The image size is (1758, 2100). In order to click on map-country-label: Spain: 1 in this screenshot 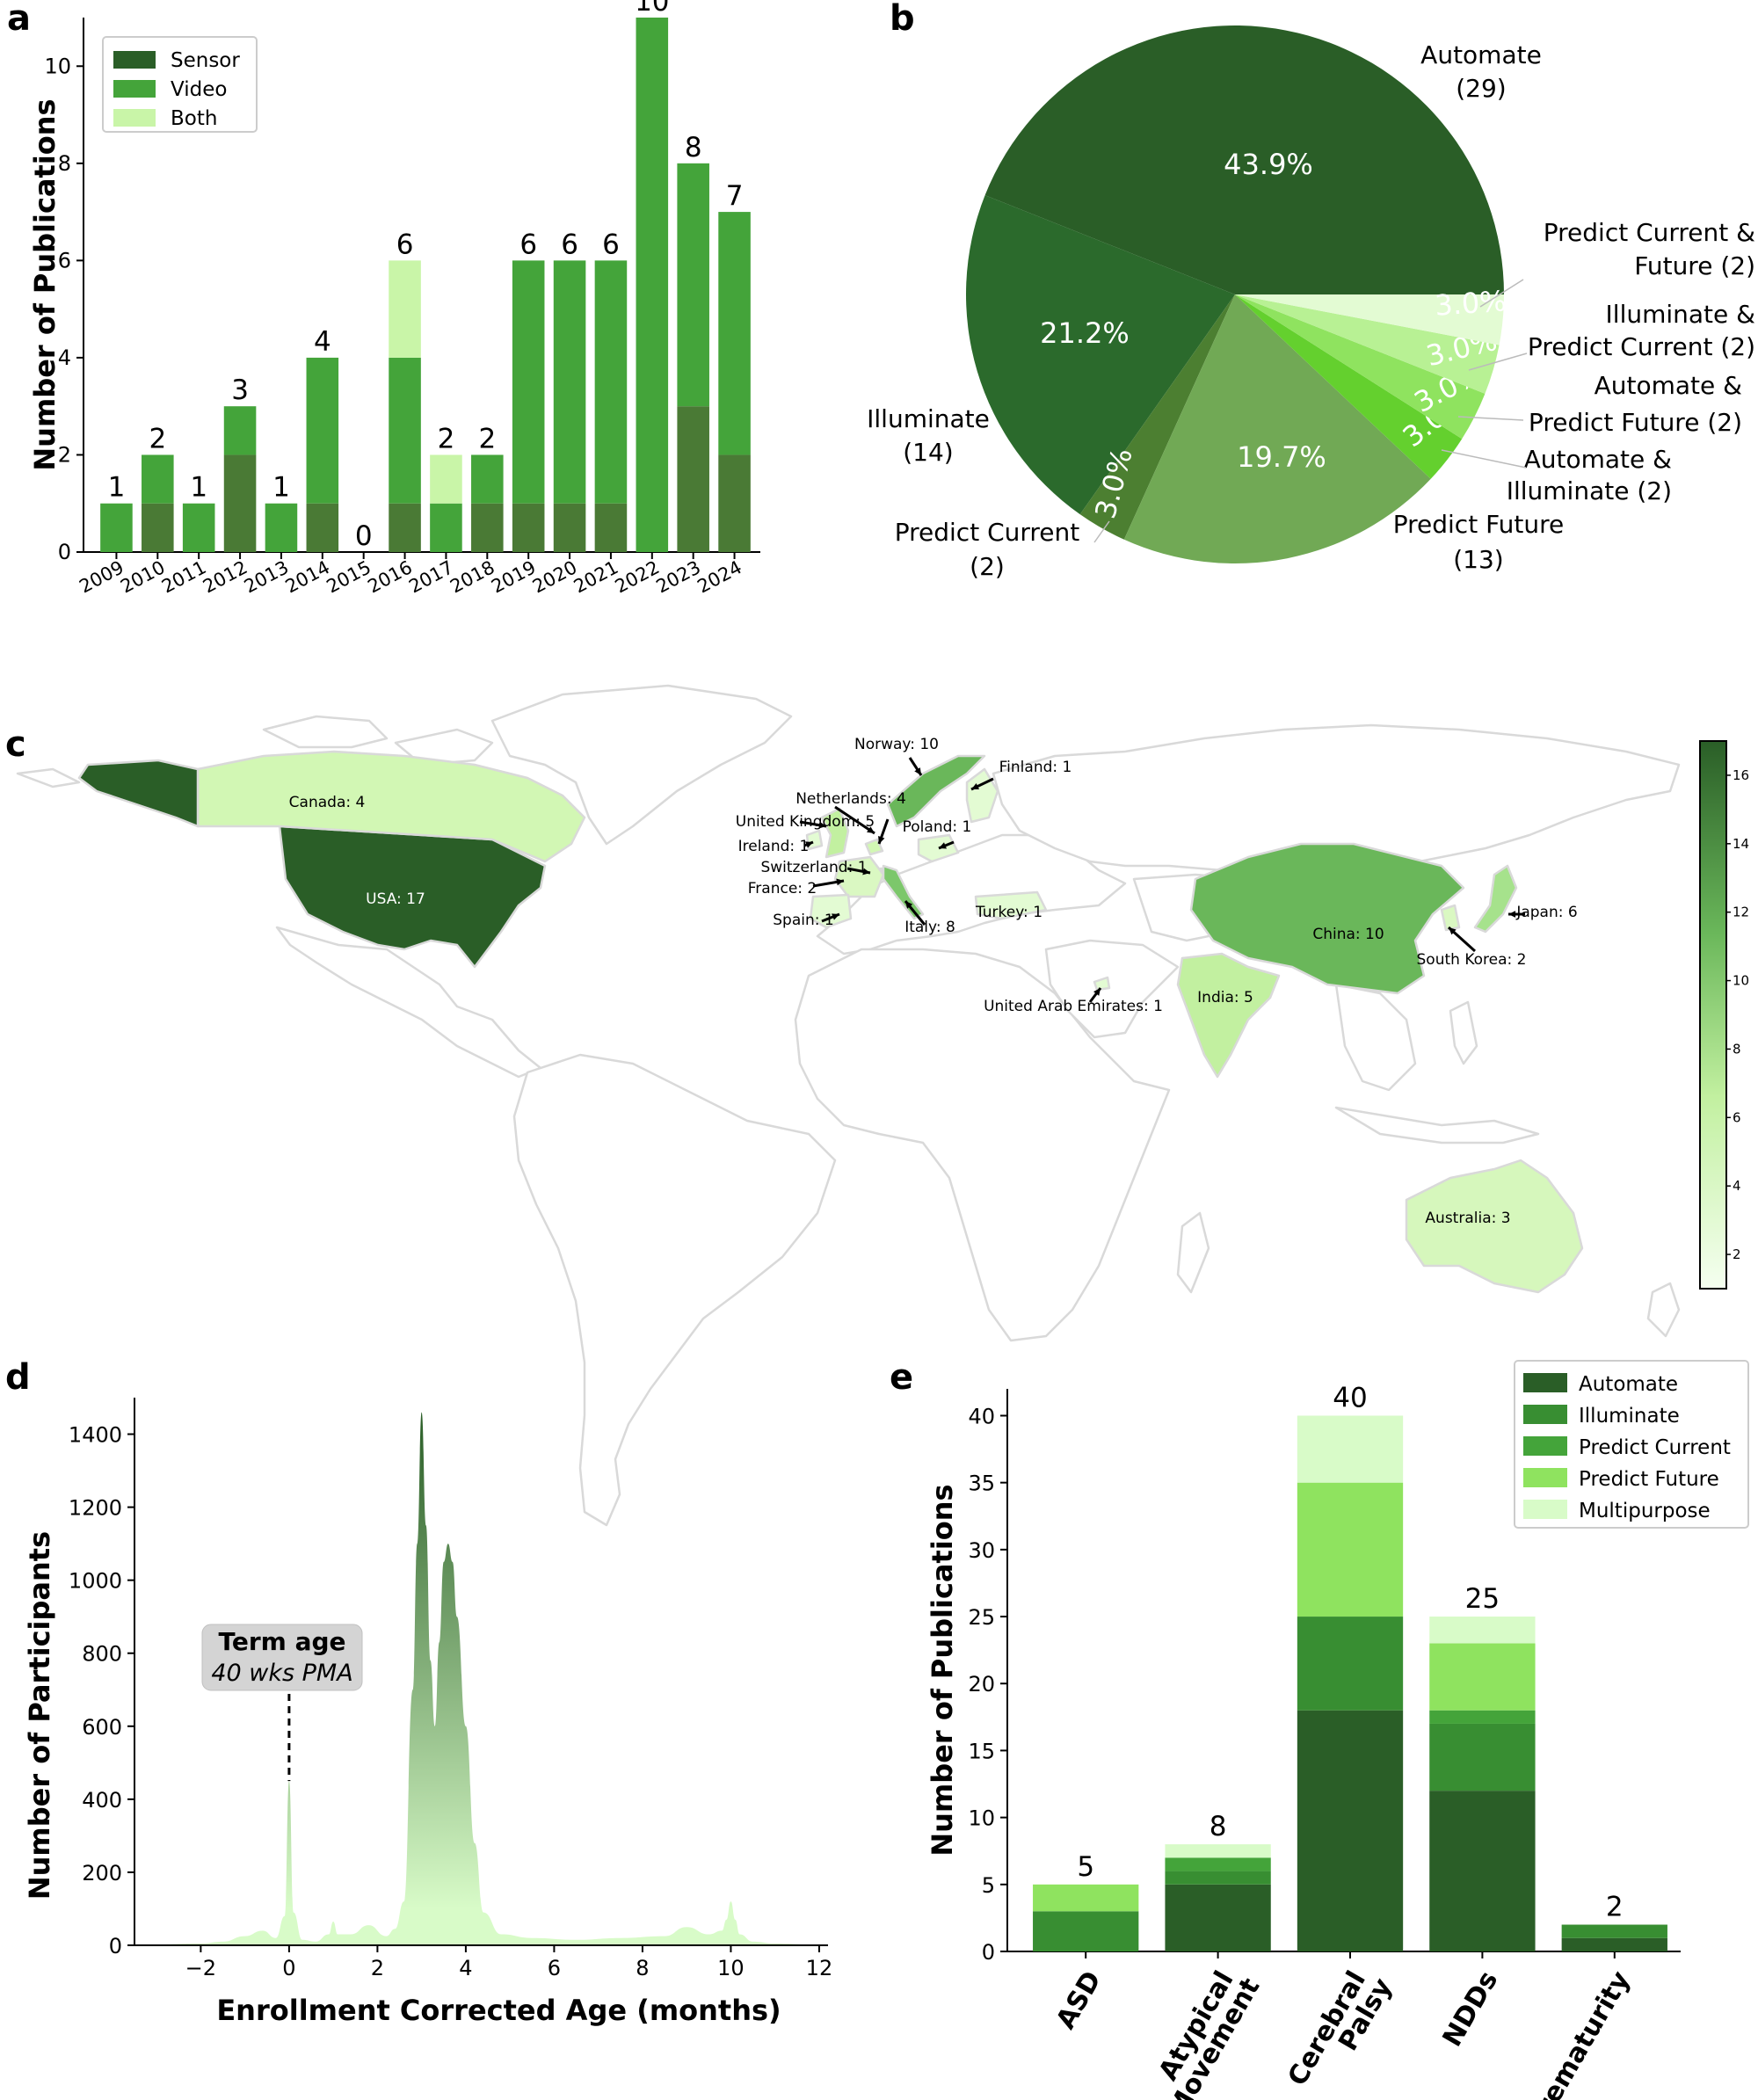, I will do `click(803, 920)`.